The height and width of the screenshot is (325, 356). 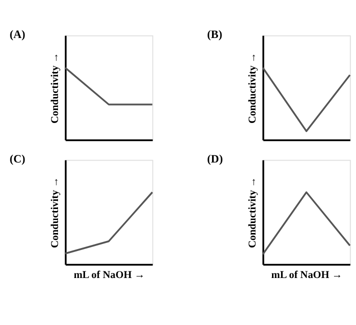 I want to click on chart-title: (D), so click(x=215, y=159).